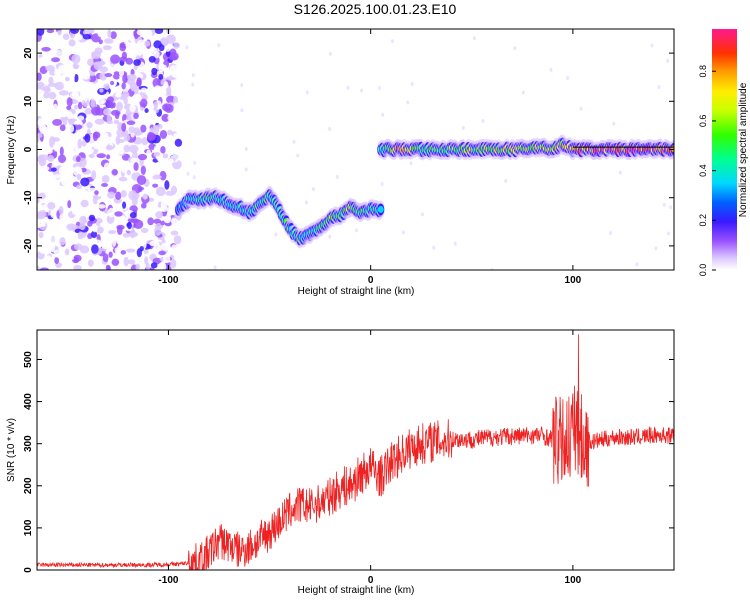 The width and height of the screenshot is (750, 600). I want to click on snr-x-tick-label: -100, so click(168, 580).